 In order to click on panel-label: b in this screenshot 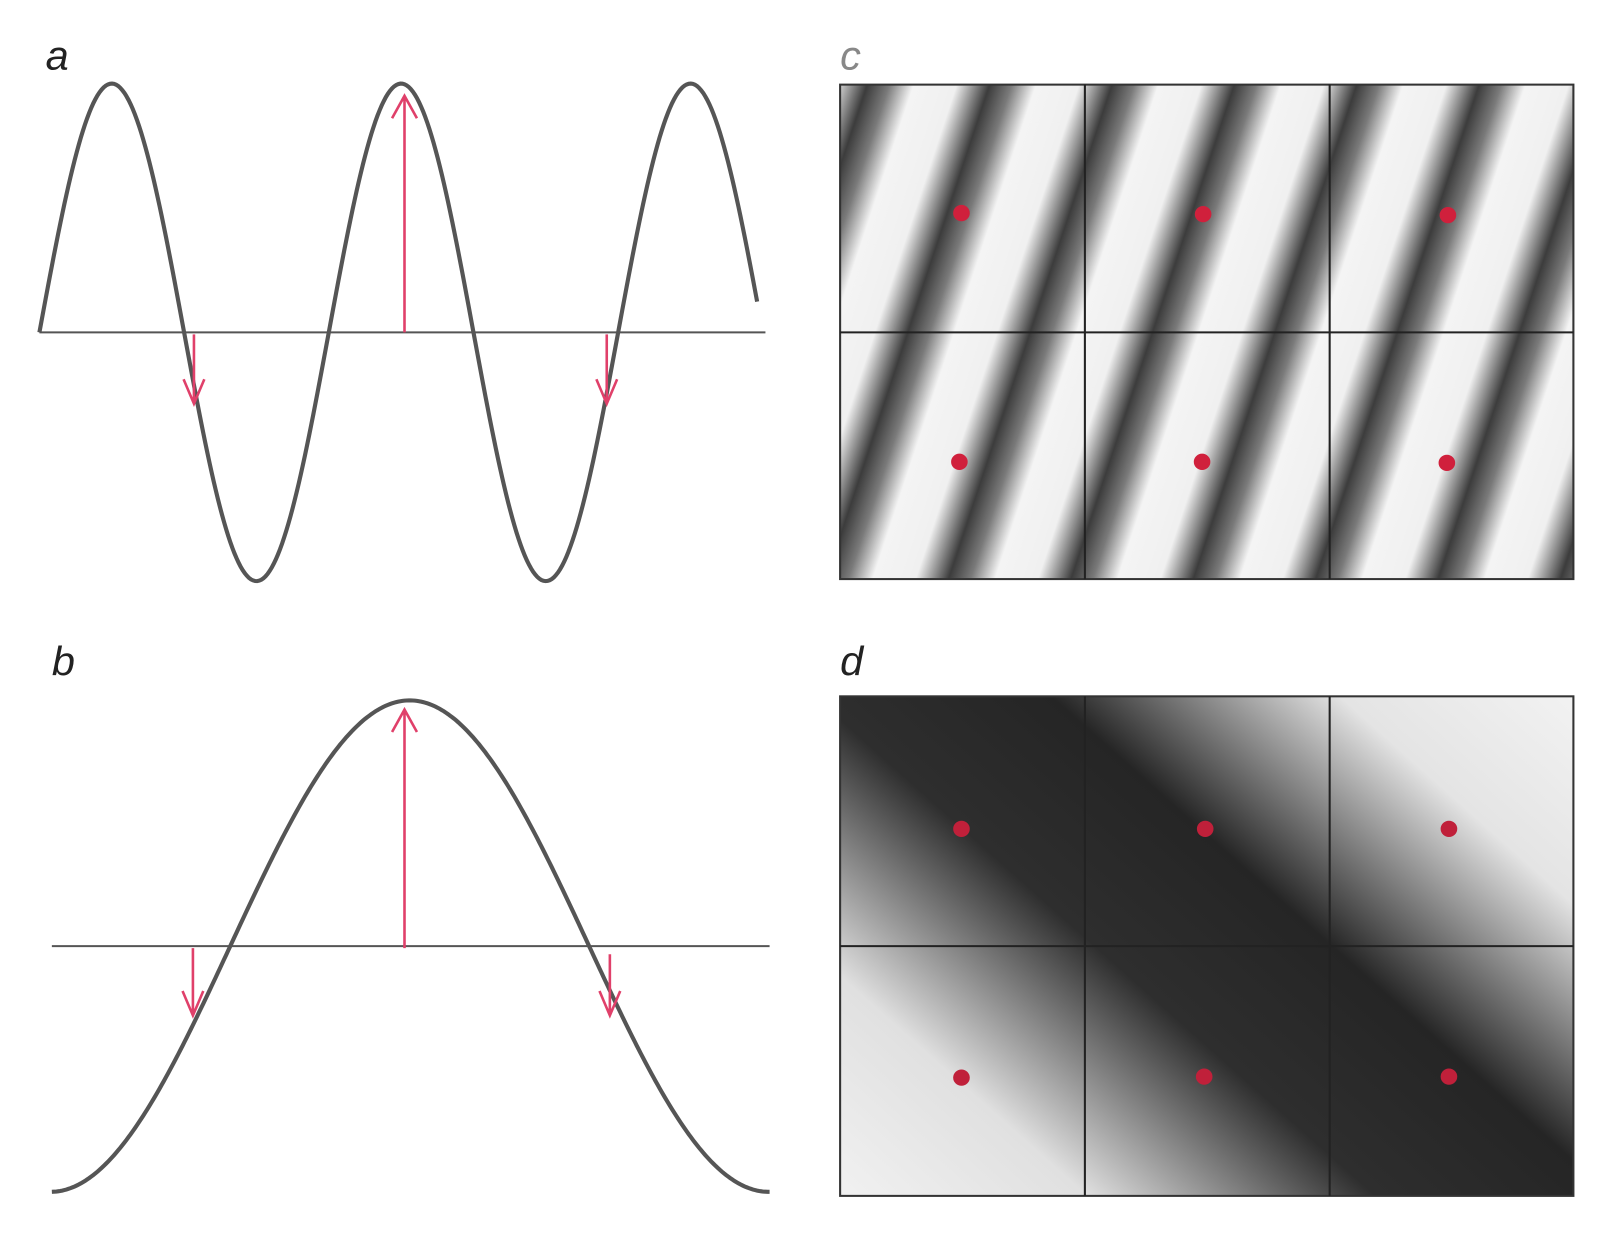, I will do `click(63, 661)`.